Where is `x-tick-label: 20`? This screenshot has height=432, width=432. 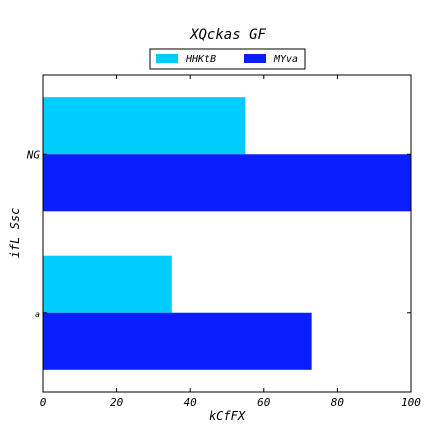 x-tick-label: 20 is located at coordinates (117, 402).